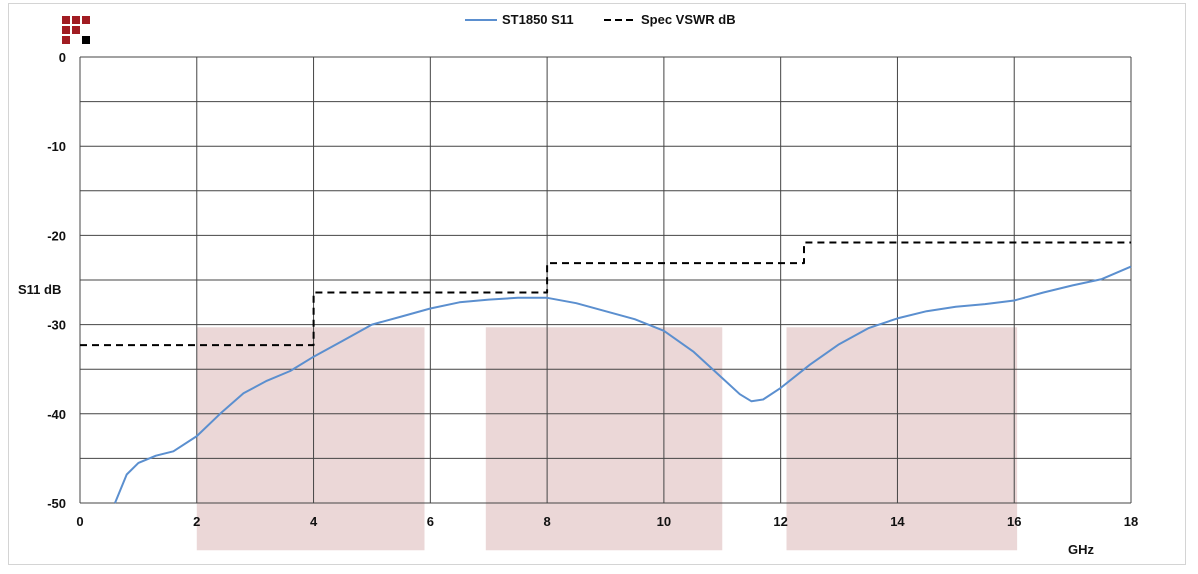  I want to click on y-tick-label: -40, so click(56, 414).